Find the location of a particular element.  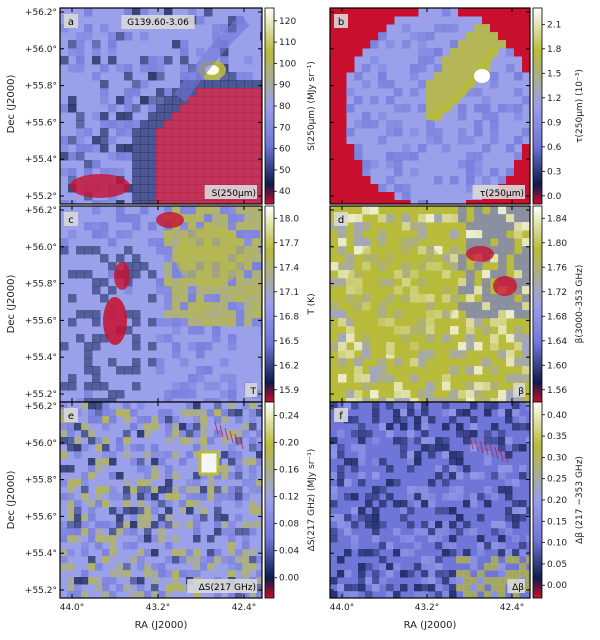

colorbar-tick-label: 16.2 is located at coordinates (289, 366).